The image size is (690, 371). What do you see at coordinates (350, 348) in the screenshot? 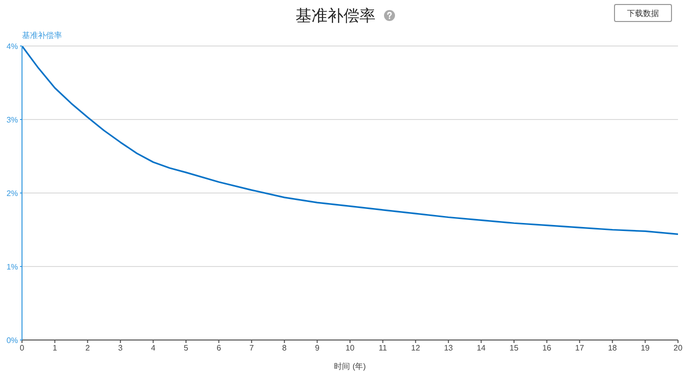
I see `x-tick-label: 10` at bounding box center [350, 348].